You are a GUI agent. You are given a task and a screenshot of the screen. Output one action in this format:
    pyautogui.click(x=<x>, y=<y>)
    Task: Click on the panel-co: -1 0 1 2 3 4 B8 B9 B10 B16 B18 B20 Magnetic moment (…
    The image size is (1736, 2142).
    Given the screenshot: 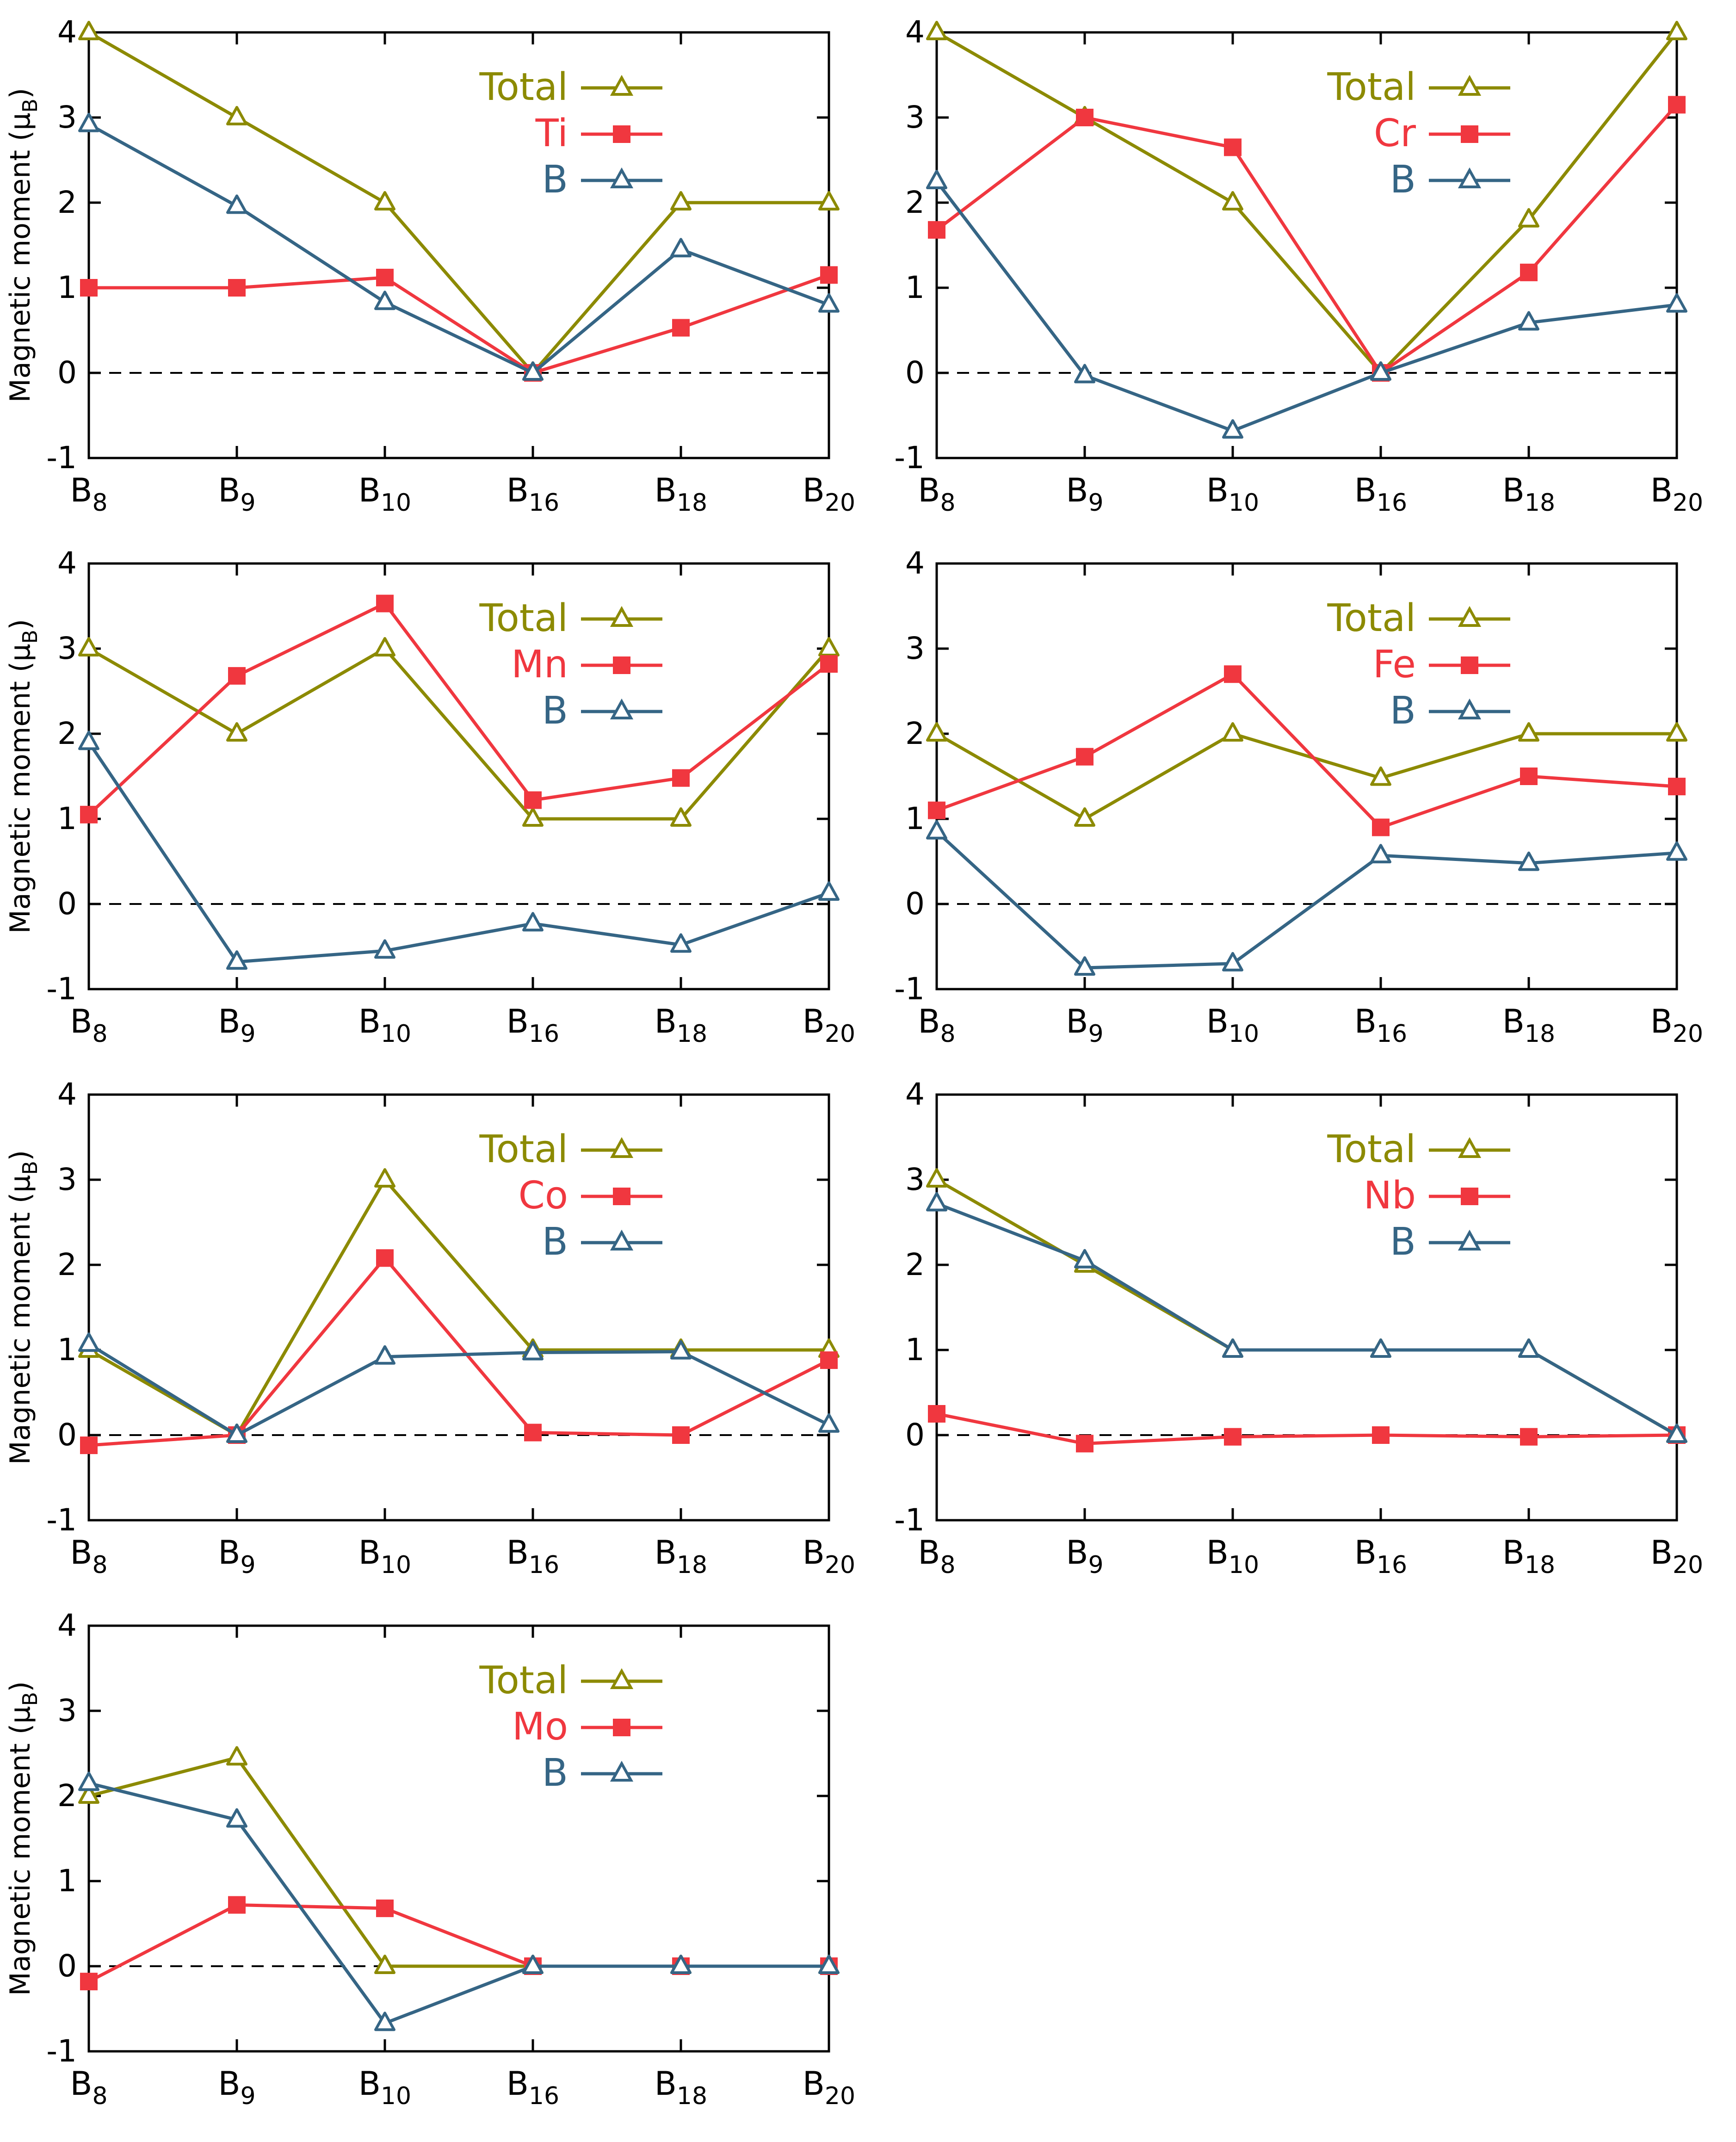 What is the action you would take?
    pyautogui.click(x=429, y=1328)
    